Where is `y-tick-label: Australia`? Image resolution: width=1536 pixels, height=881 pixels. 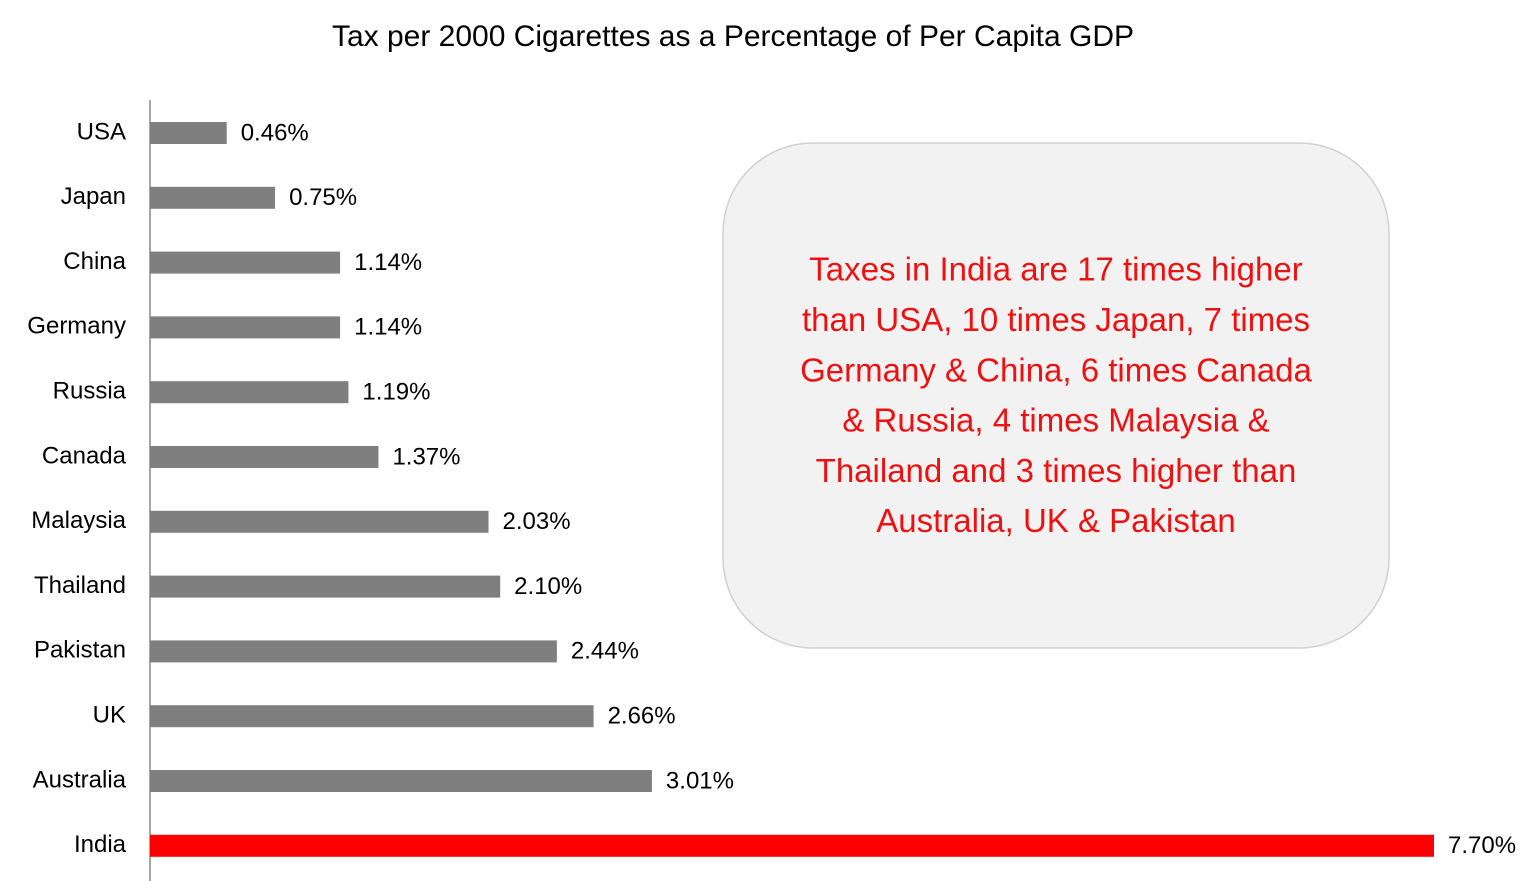 y-tick-label: Australia is located at coordinates (80, 779).